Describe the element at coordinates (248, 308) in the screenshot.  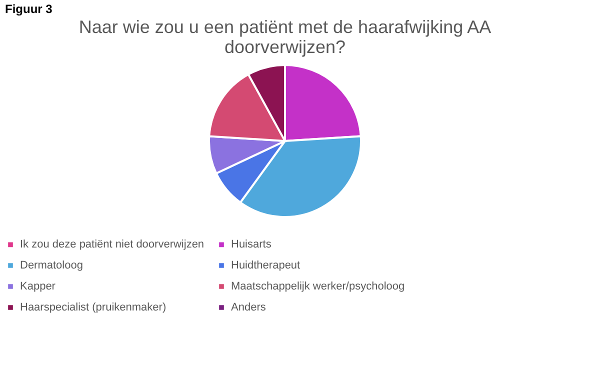
I see `legend-label: Anders` at that location.